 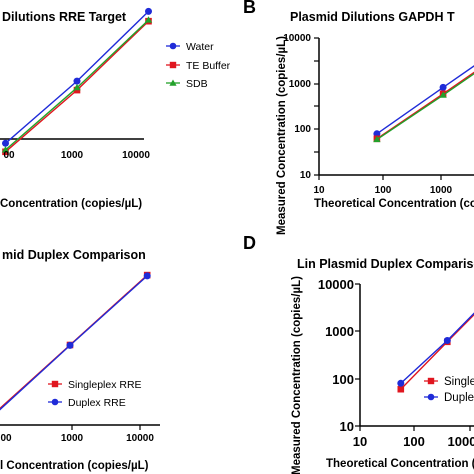 I want to click on series-line-duplex-rre, so click(x=74, y=343).